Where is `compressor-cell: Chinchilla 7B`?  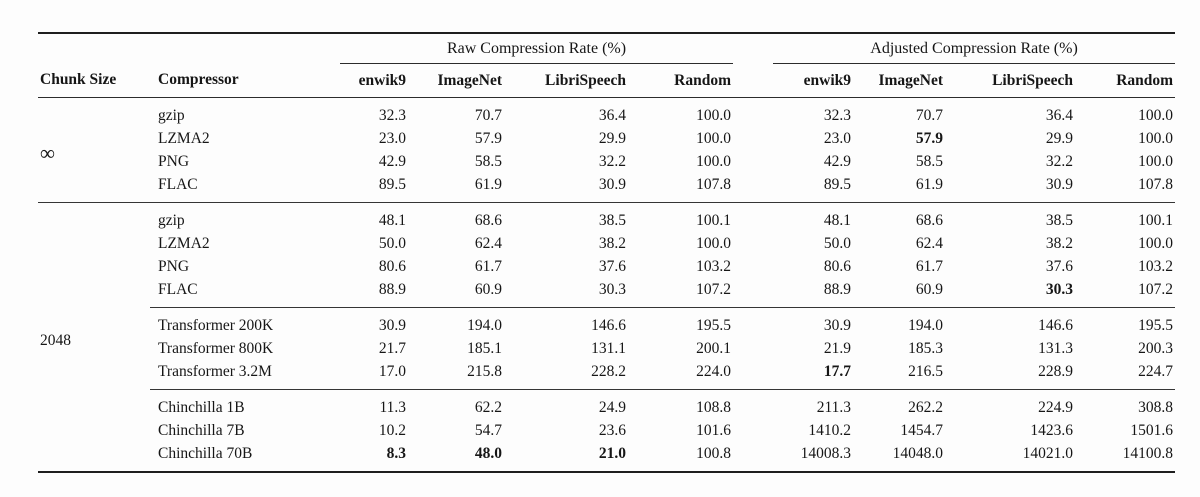
compressor-cell: Chinchilla 7B is located at coordinates (201, 430).